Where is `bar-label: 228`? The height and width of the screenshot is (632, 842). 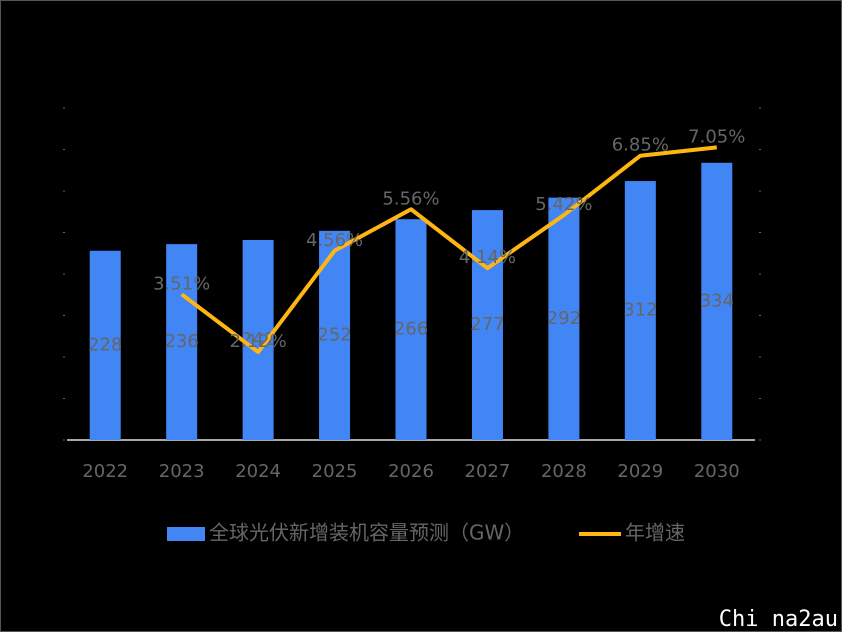 bar-label: 228 is located at coordinates (105, 344).